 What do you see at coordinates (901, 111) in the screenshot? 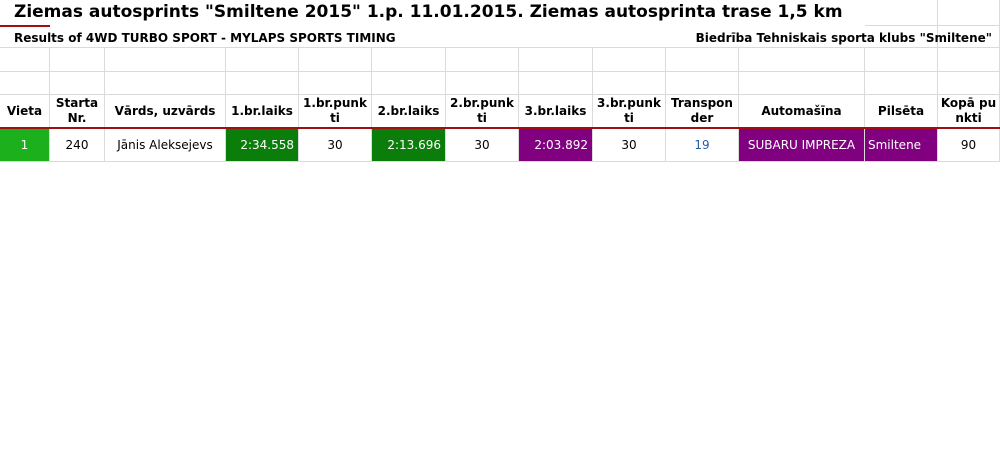
I see `column-header: Pilsēta` at bounding box center [901, 111].